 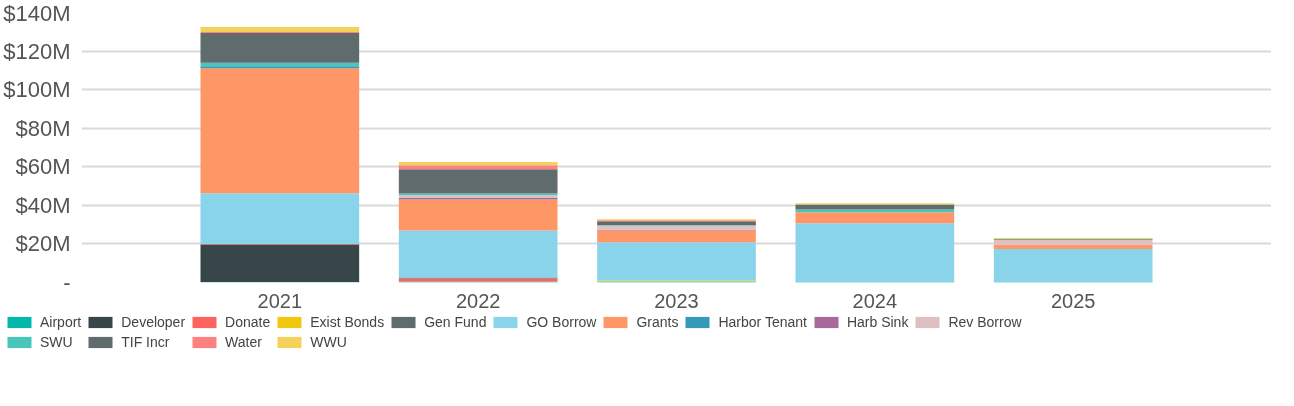 What do you see at coordinates (657, 322) in the screenshot?
I see `legend-label: Grants` at bounding box center [657, 322].